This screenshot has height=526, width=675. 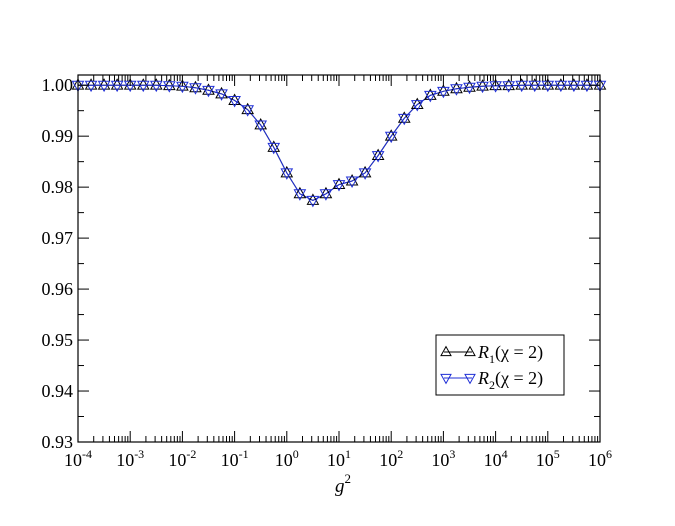 I want to click on x-tick-label: 10⁻¹, so click(x=235, y=458).